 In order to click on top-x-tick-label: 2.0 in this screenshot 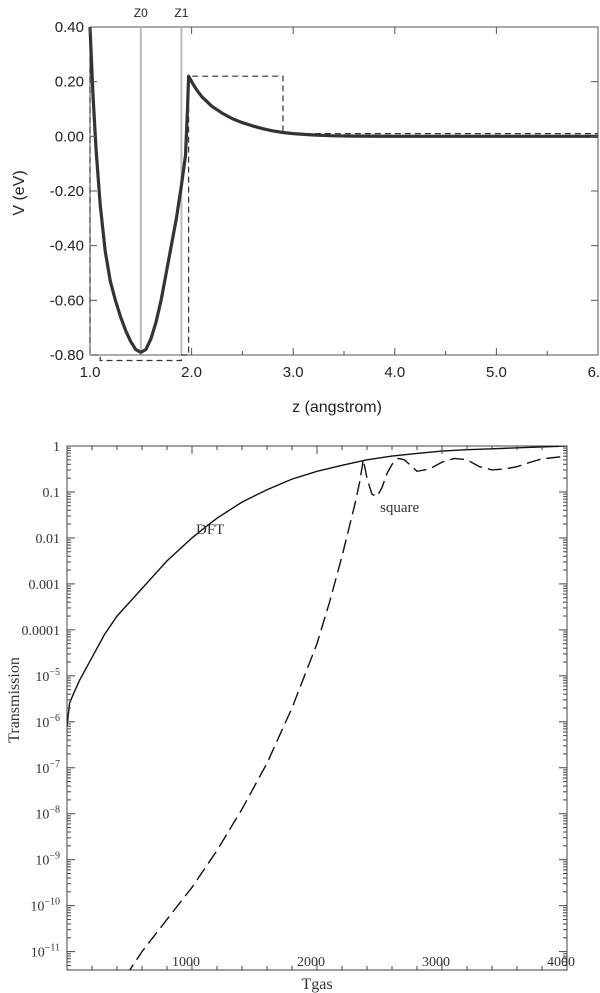, I will do `click(191, 372)`.